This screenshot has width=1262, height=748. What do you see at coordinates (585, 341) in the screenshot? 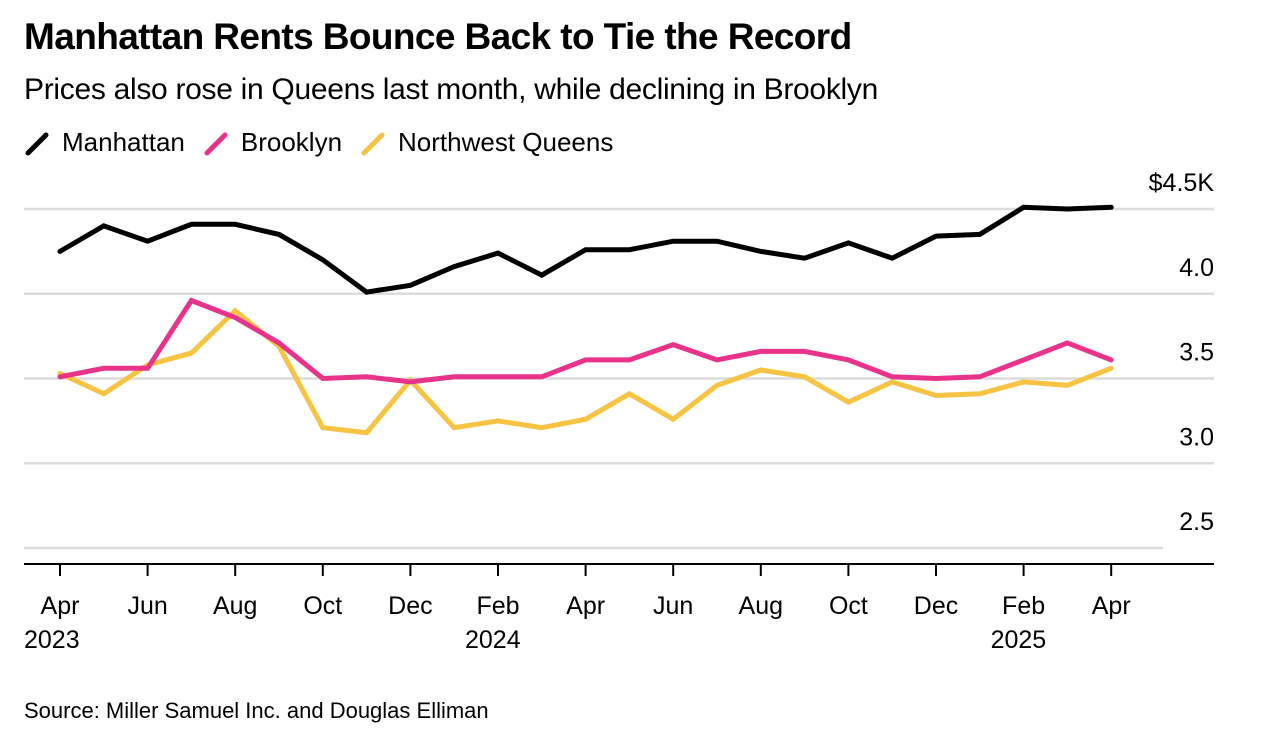
I see `series-line-brooklyn` at bounding box center [585, 341].